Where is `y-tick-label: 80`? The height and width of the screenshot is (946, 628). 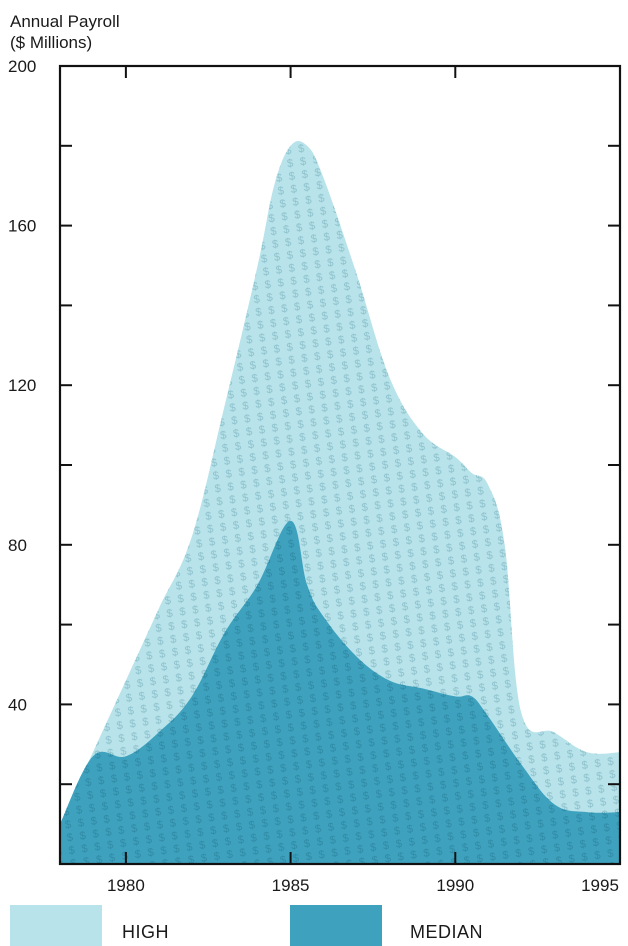 y-tick-label: 80 is located at coordinates (17, 545).